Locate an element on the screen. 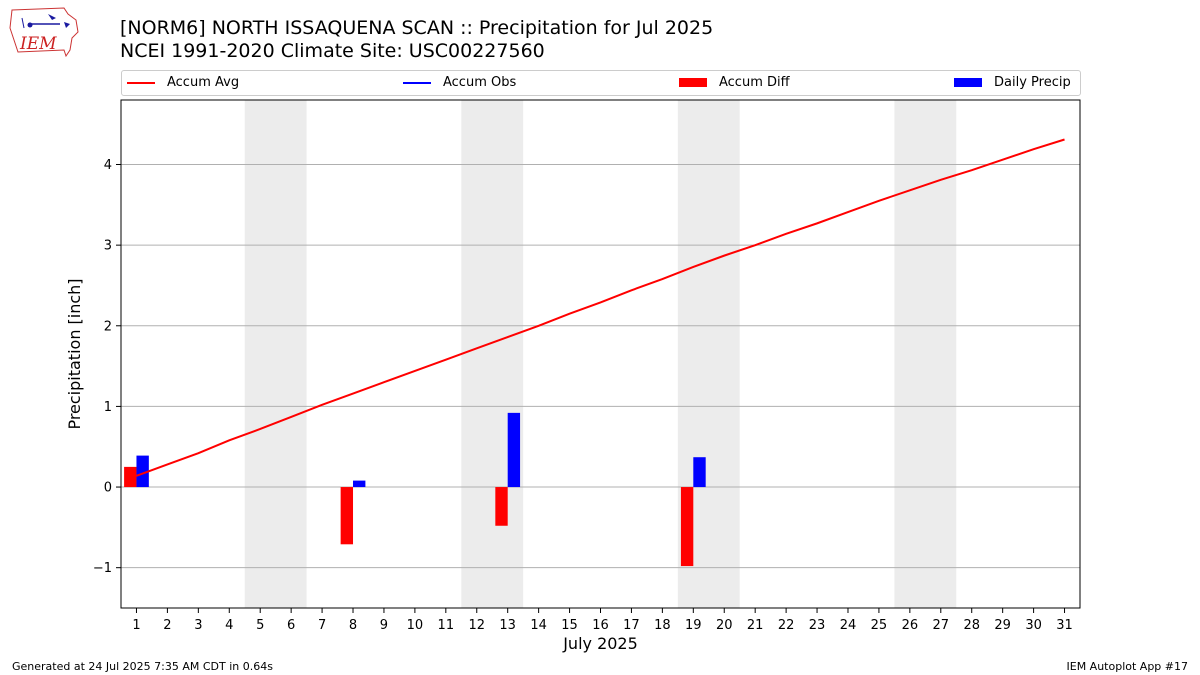  y-tick-label: 2 is located at coordinates (108, 326).